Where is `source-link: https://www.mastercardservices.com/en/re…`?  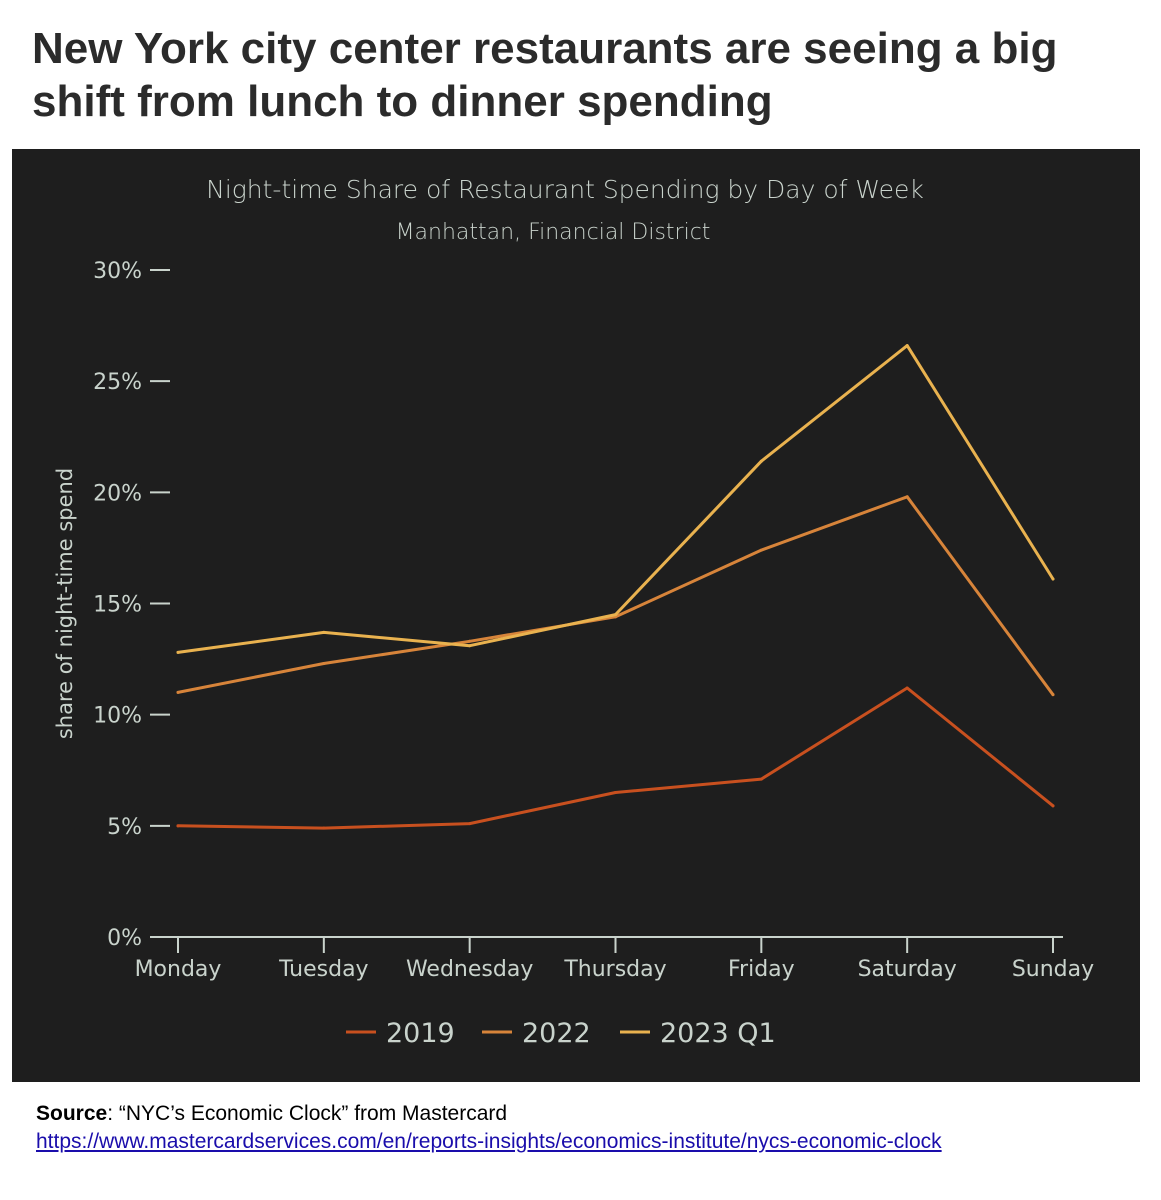
source-link: https://www.mastercardservices.com/en/re… is located at coordinates (489, 1141).